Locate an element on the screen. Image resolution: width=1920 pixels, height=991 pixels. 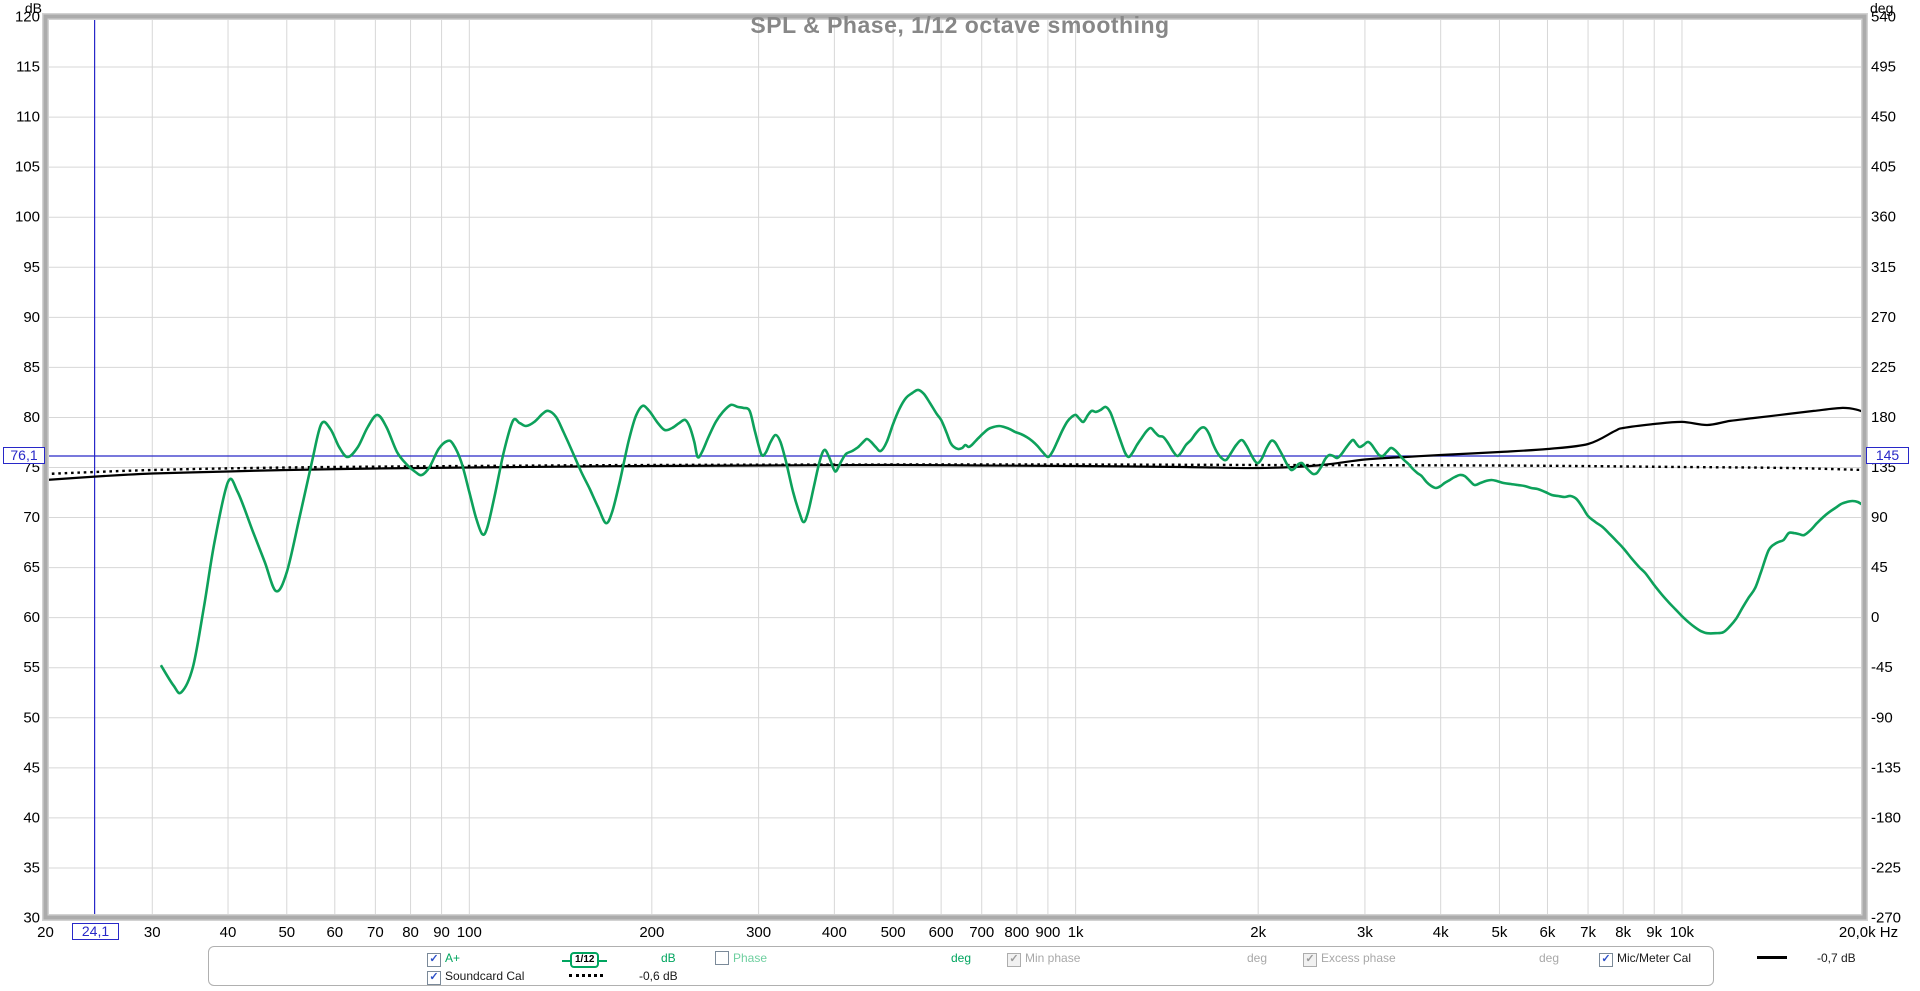
crosshair-db-readout: 76,1 is located at coordinates (24, 455).